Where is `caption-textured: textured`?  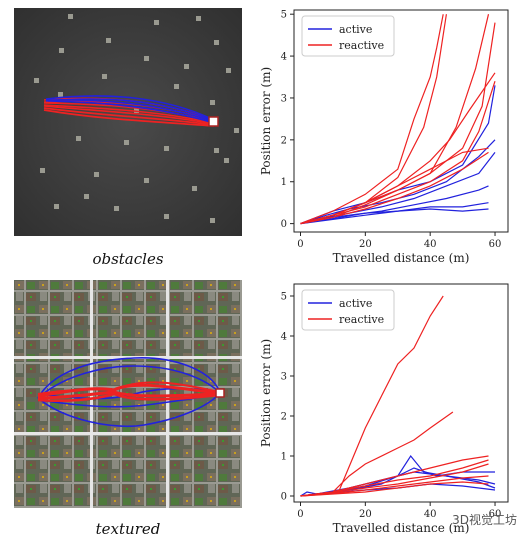 caption-textured: textured is located at coordinates (128, 529).